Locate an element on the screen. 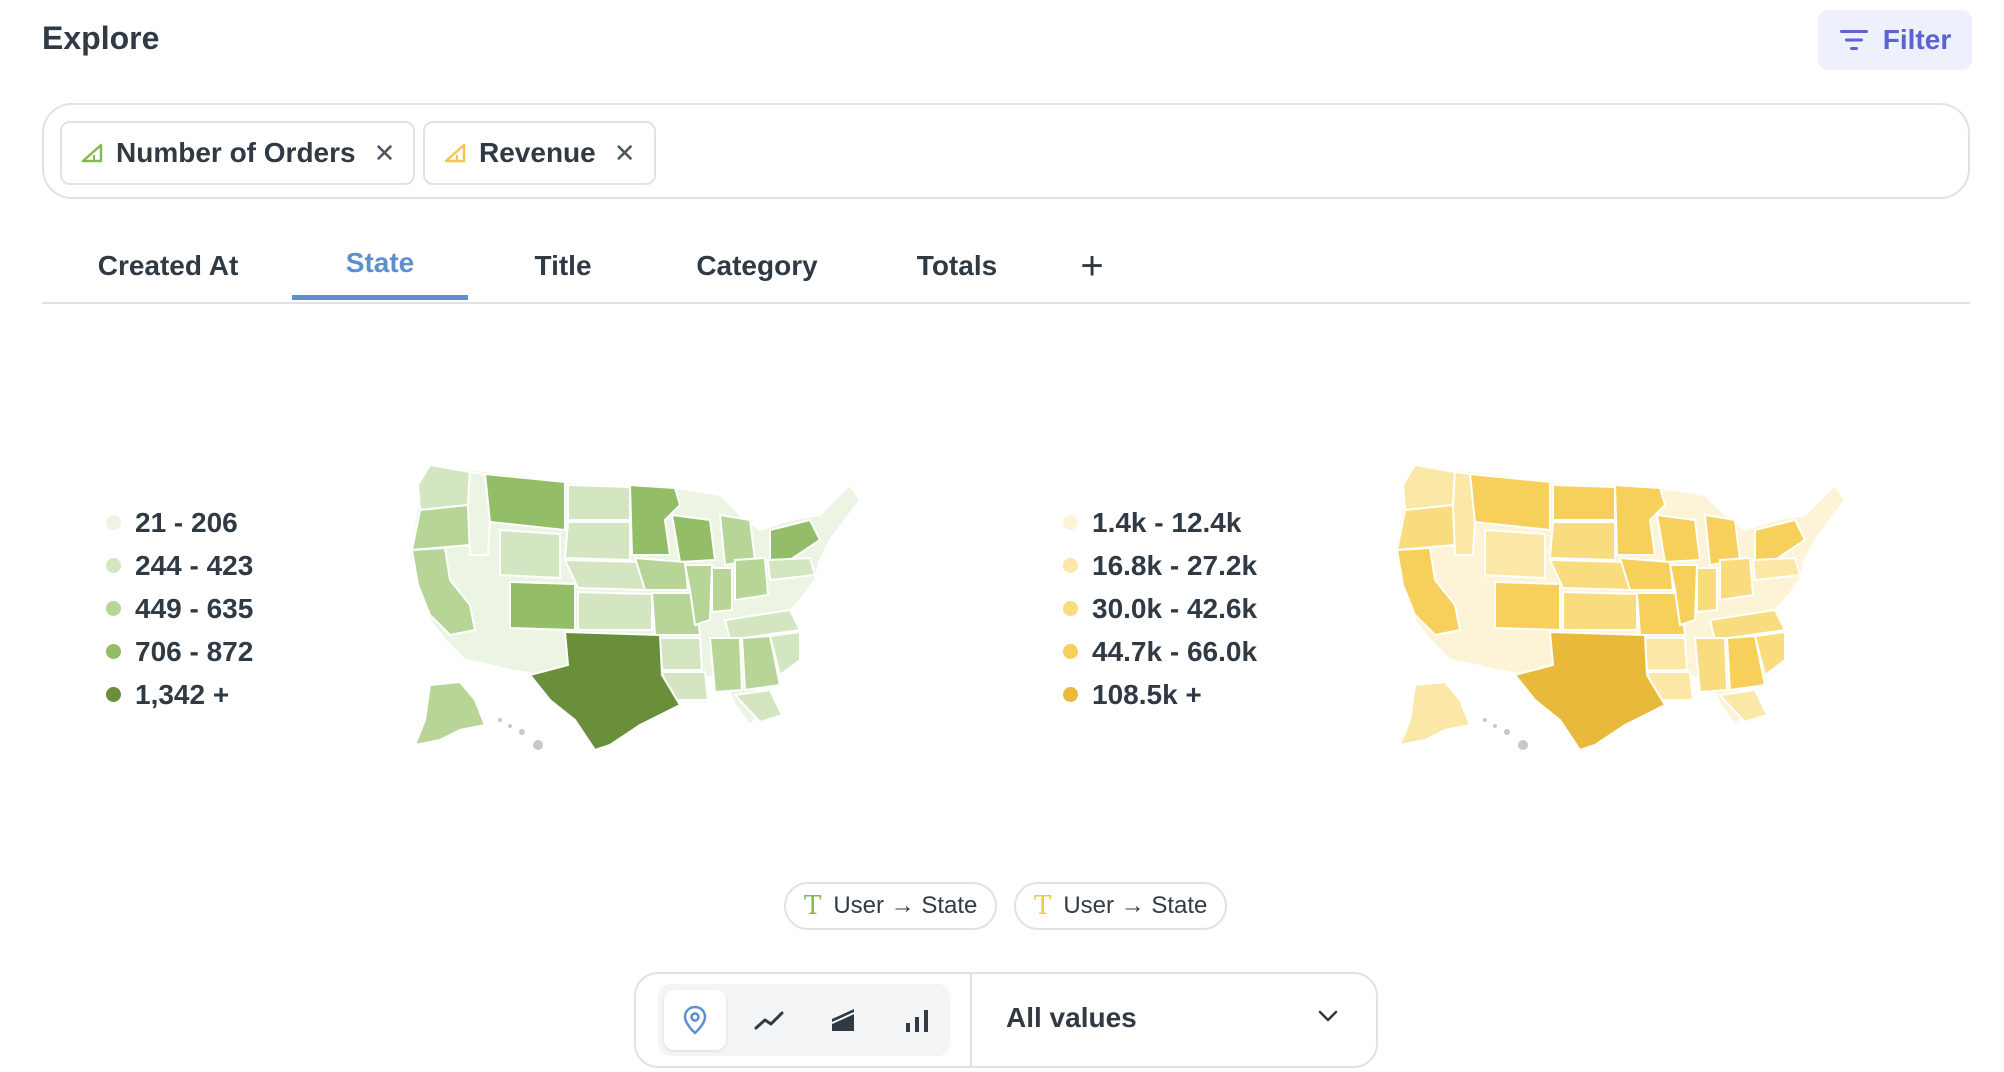  tab-state: State is located at coordinates (380, 265).